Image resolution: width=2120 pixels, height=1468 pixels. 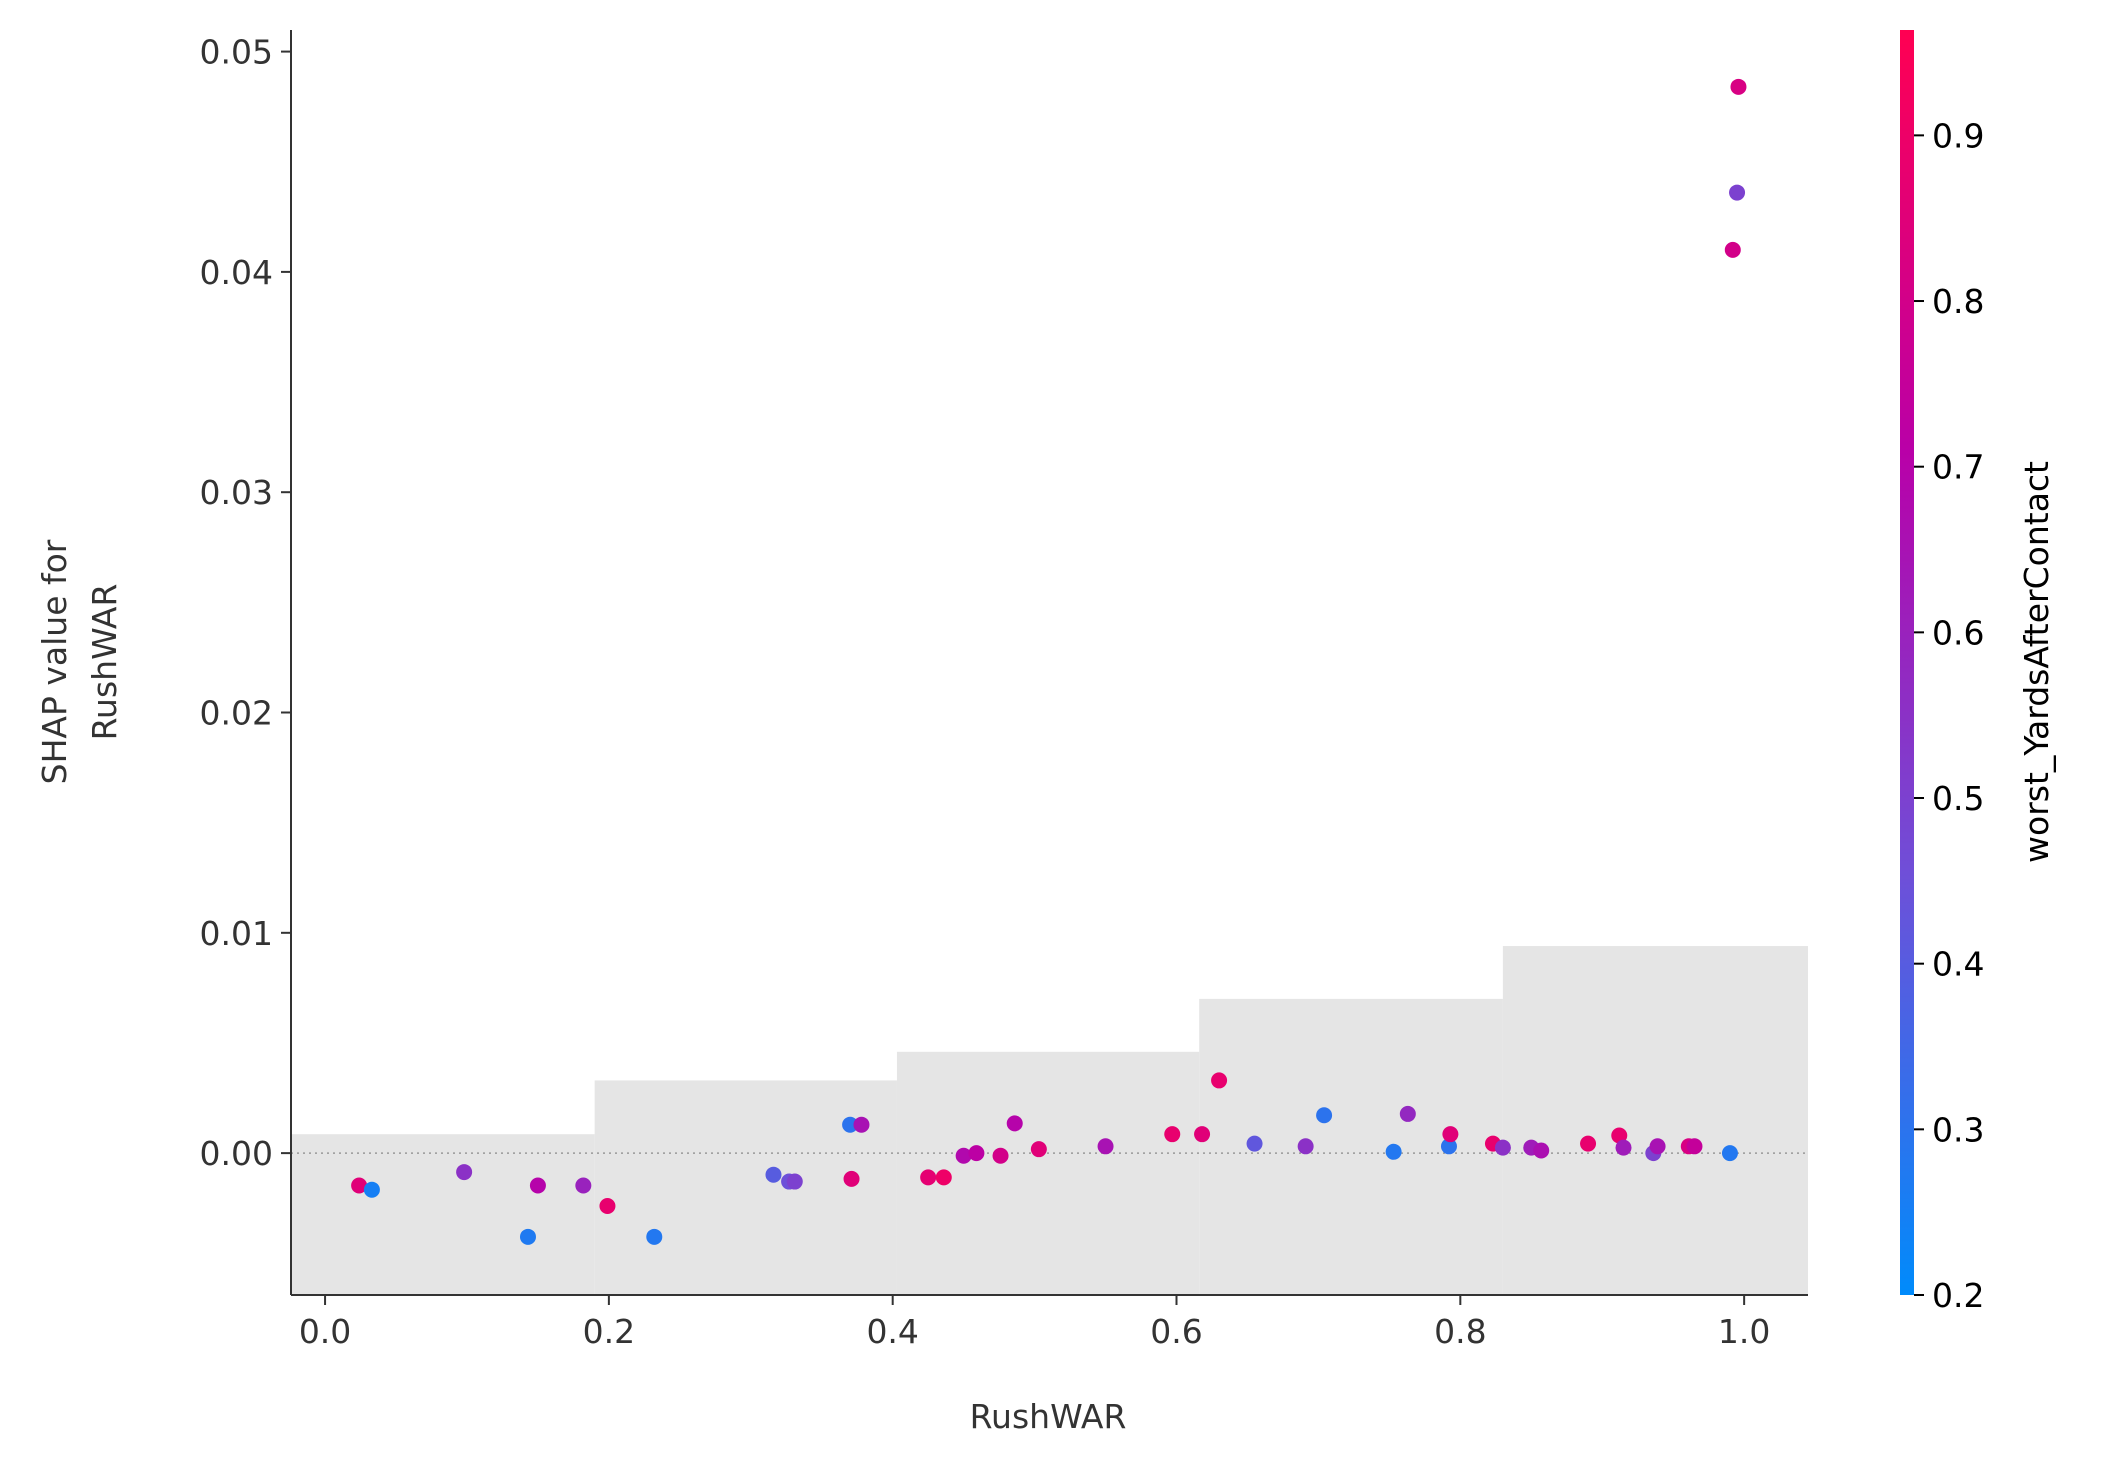 What do you see at coordinates (2036, 662) in the screenshot?
I see `colorbar-label: worst_YardsAfterContact` at bounding box center [2036, 662].